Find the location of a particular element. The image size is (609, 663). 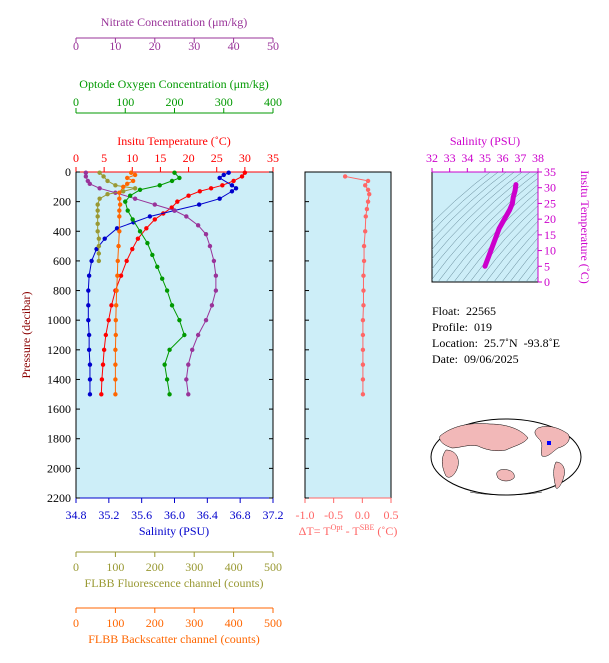

fluorescence-tick-label: 400 is located at coordinates (234, 567).